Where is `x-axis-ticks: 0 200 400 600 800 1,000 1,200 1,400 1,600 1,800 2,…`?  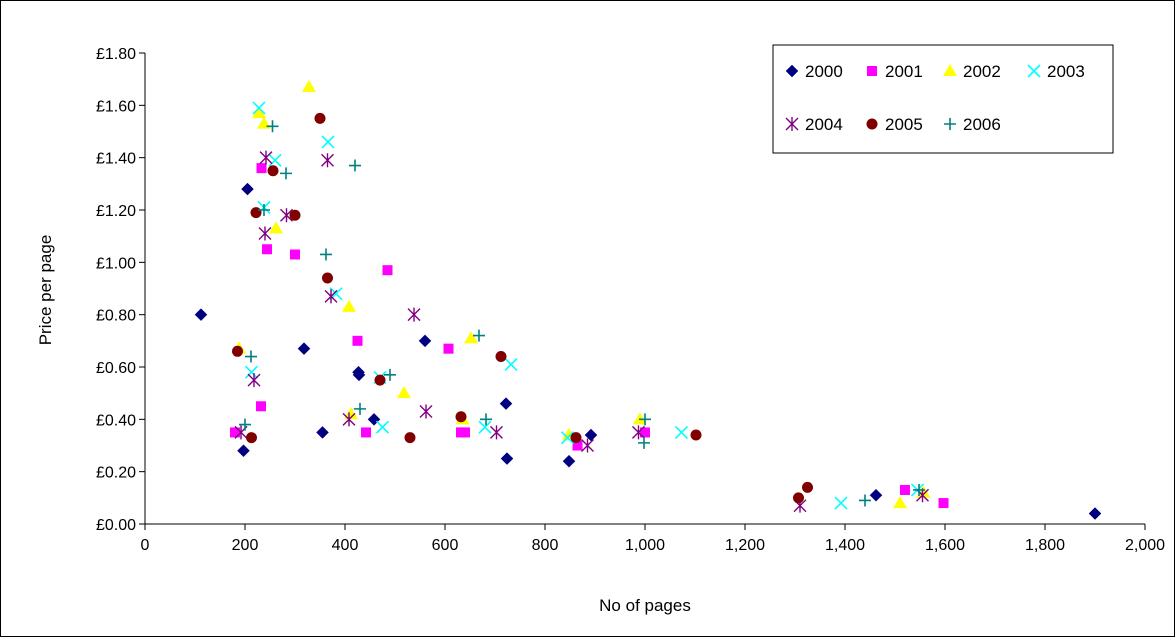 x-axis-ticks: 0 200 400 600 800 1,000 1,200 1,400 1,600 1,800 2,… is located at coordinates (653, 539).